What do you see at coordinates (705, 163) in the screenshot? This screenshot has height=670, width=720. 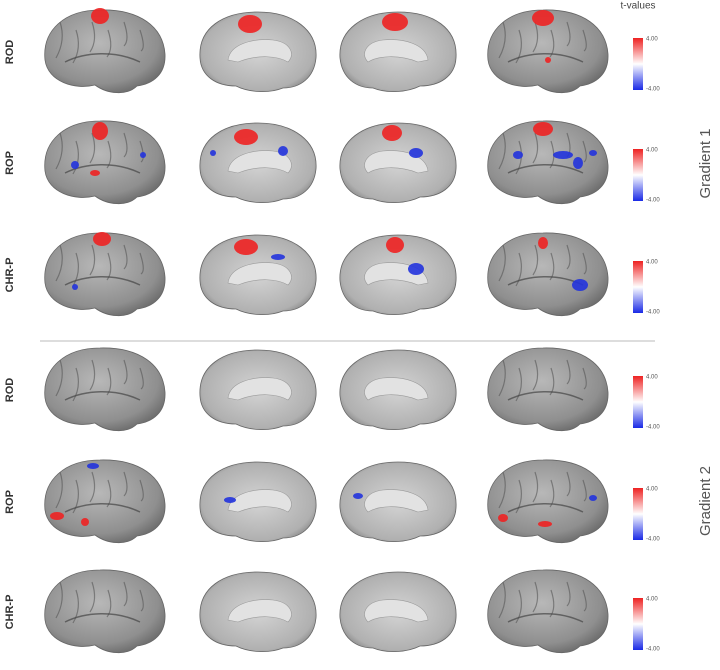 I see `group-label: Gradient 1` at bounding box center [705, 163].